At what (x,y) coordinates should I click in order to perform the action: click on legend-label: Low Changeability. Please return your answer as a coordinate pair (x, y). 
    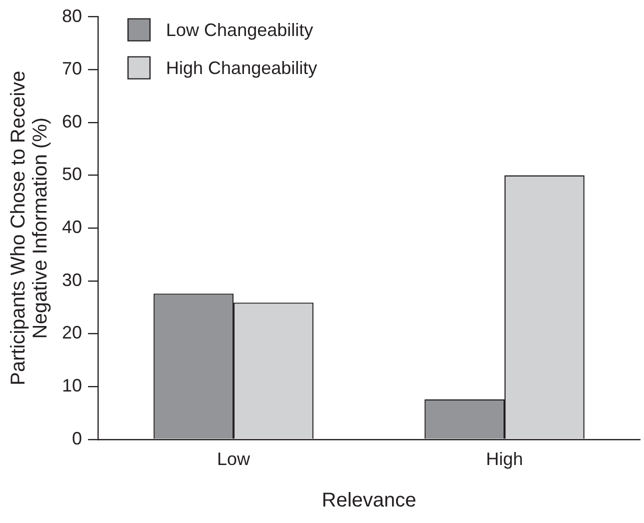
    Looking at the image, I should click on (240, 30).